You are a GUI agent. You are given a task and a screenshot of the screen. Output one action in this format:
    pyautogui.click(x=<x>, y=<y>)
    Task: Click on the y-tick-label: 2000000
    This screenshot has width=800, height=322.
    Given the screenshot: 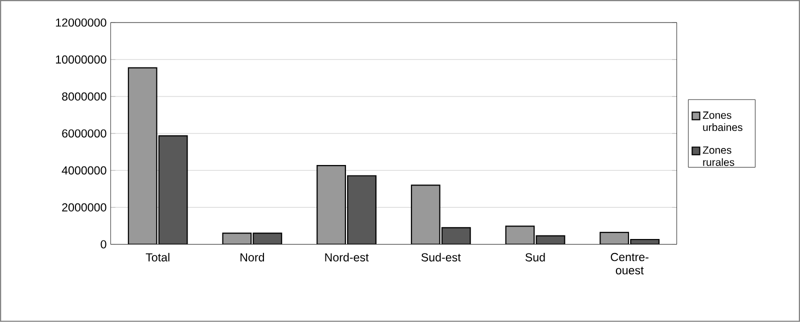 What is the action you would take?
    pyautogui.click(x=84, y=207)
    